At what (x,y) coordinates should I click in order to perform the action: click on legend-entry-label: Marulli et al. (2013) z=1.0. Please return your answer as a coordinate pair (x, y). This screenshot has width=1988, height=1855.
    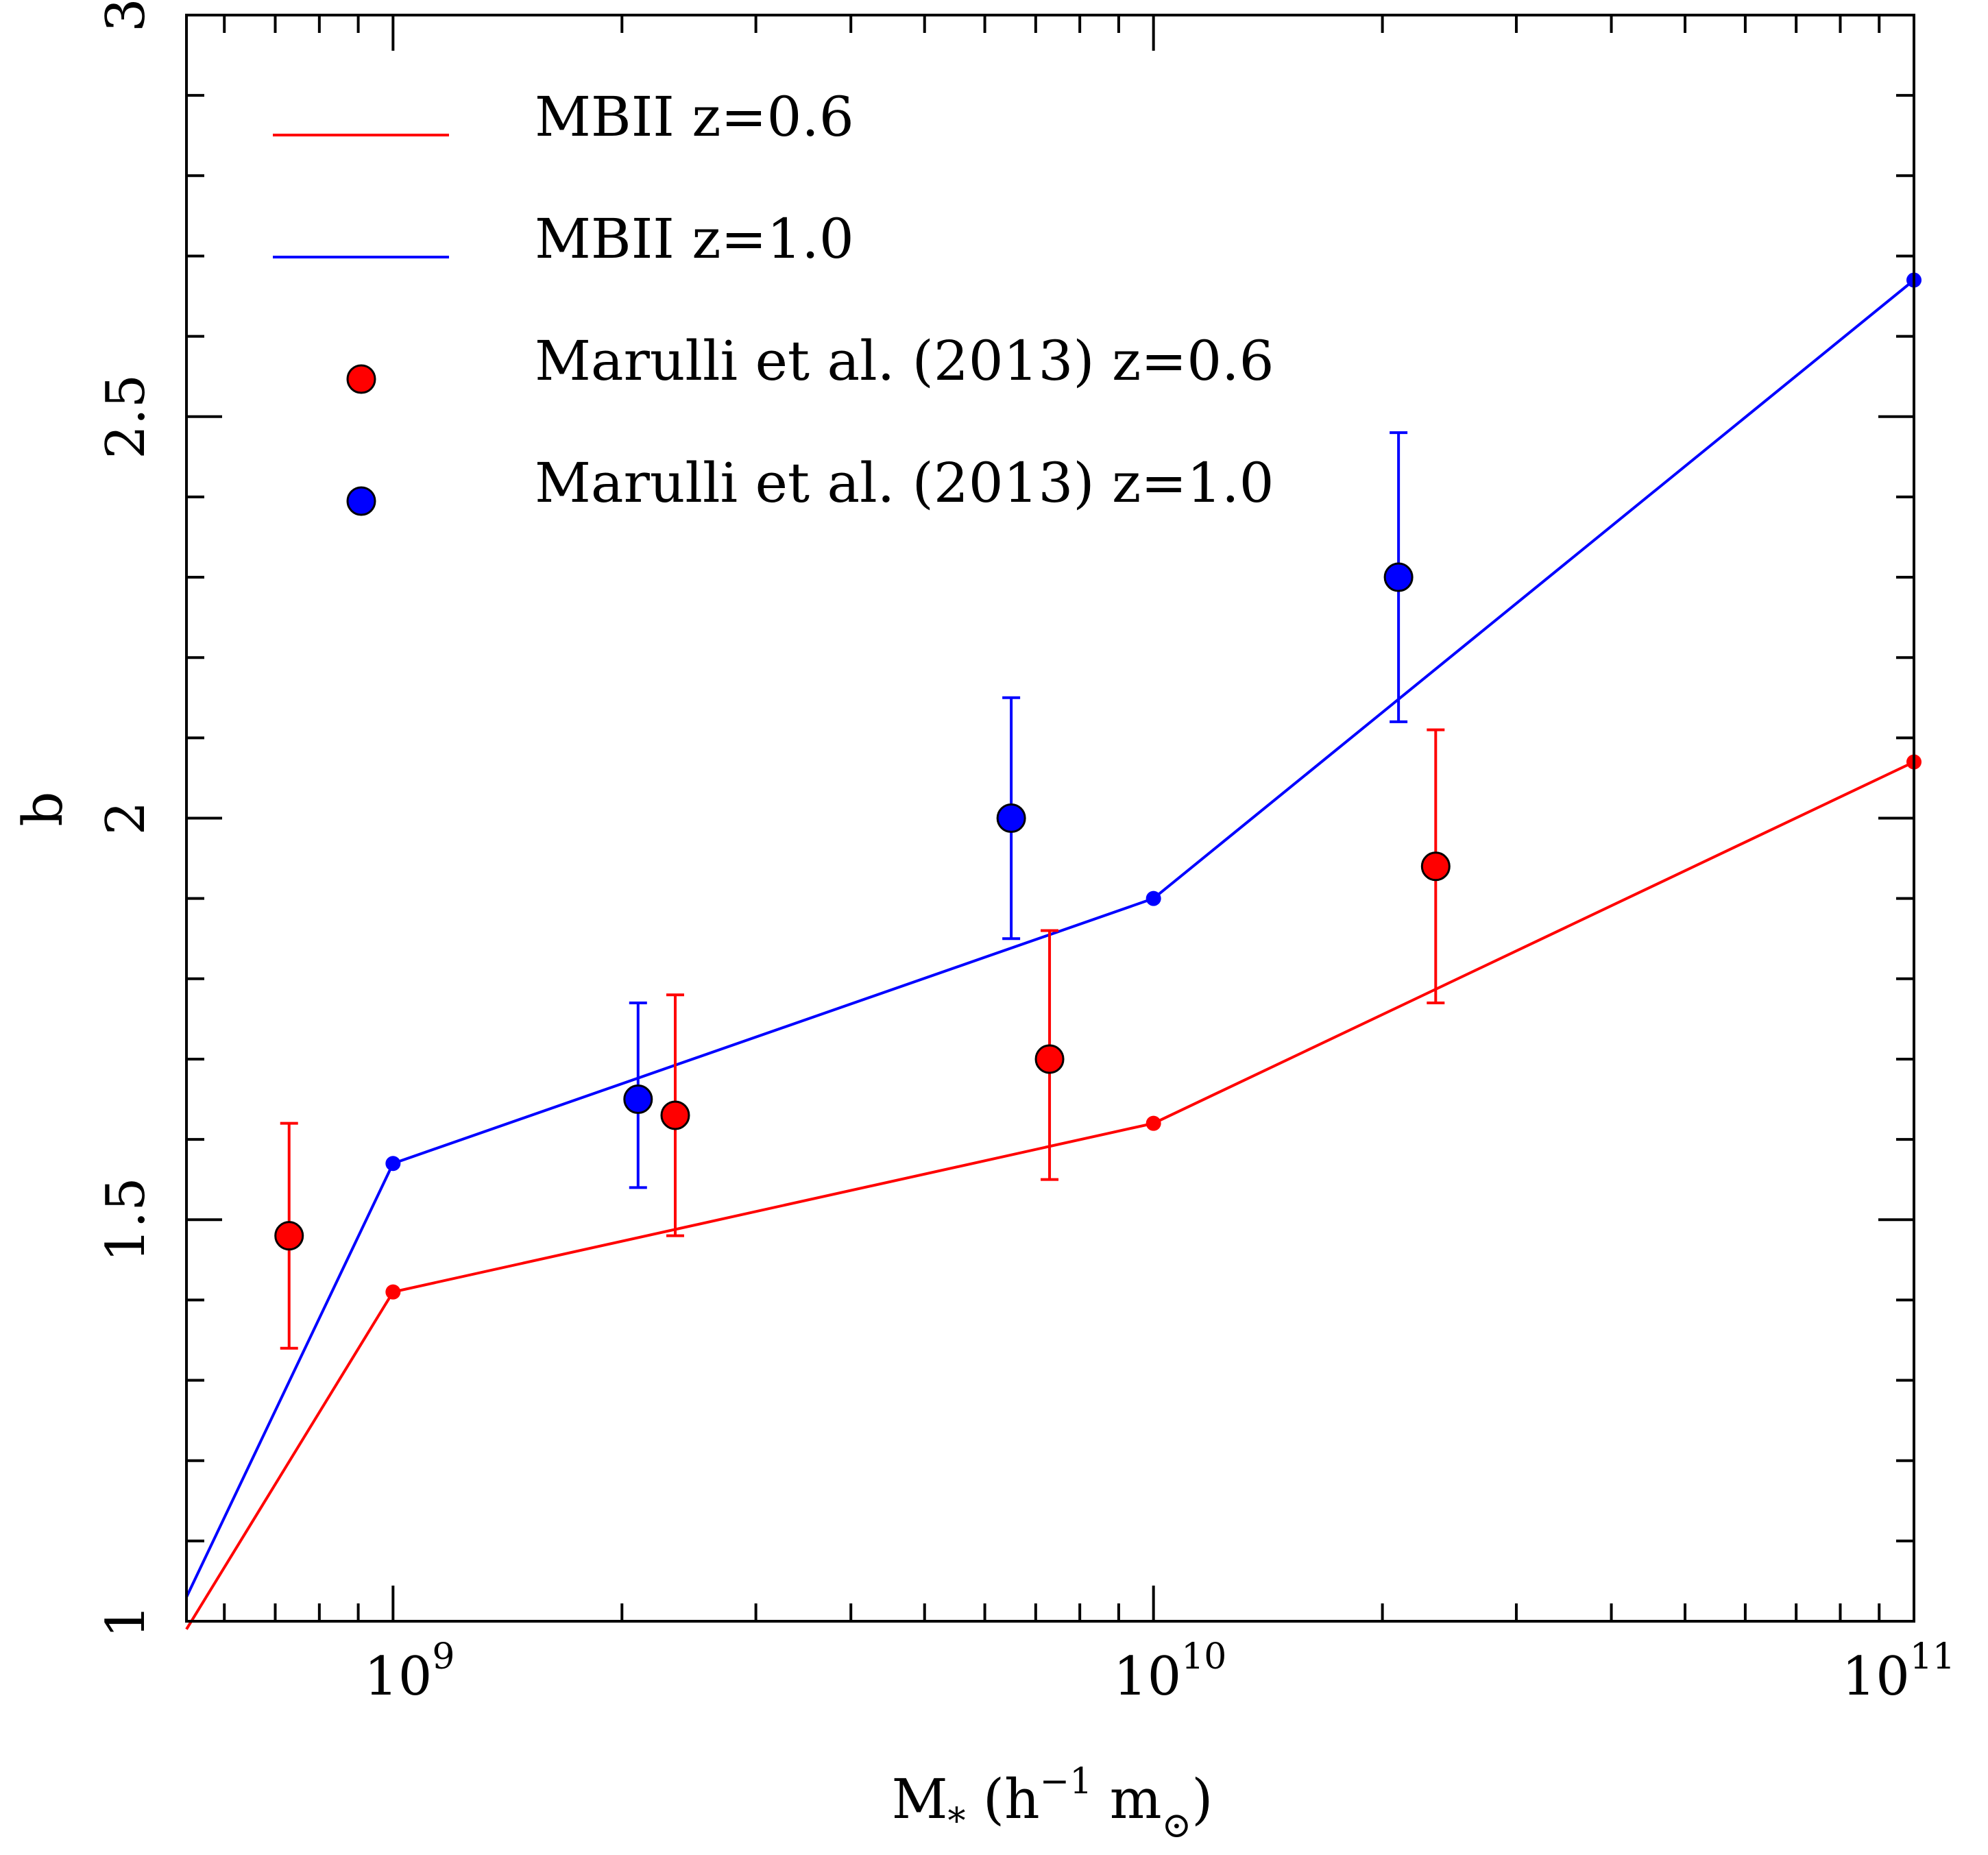
    Looking at the image, I should click on (904, 483).